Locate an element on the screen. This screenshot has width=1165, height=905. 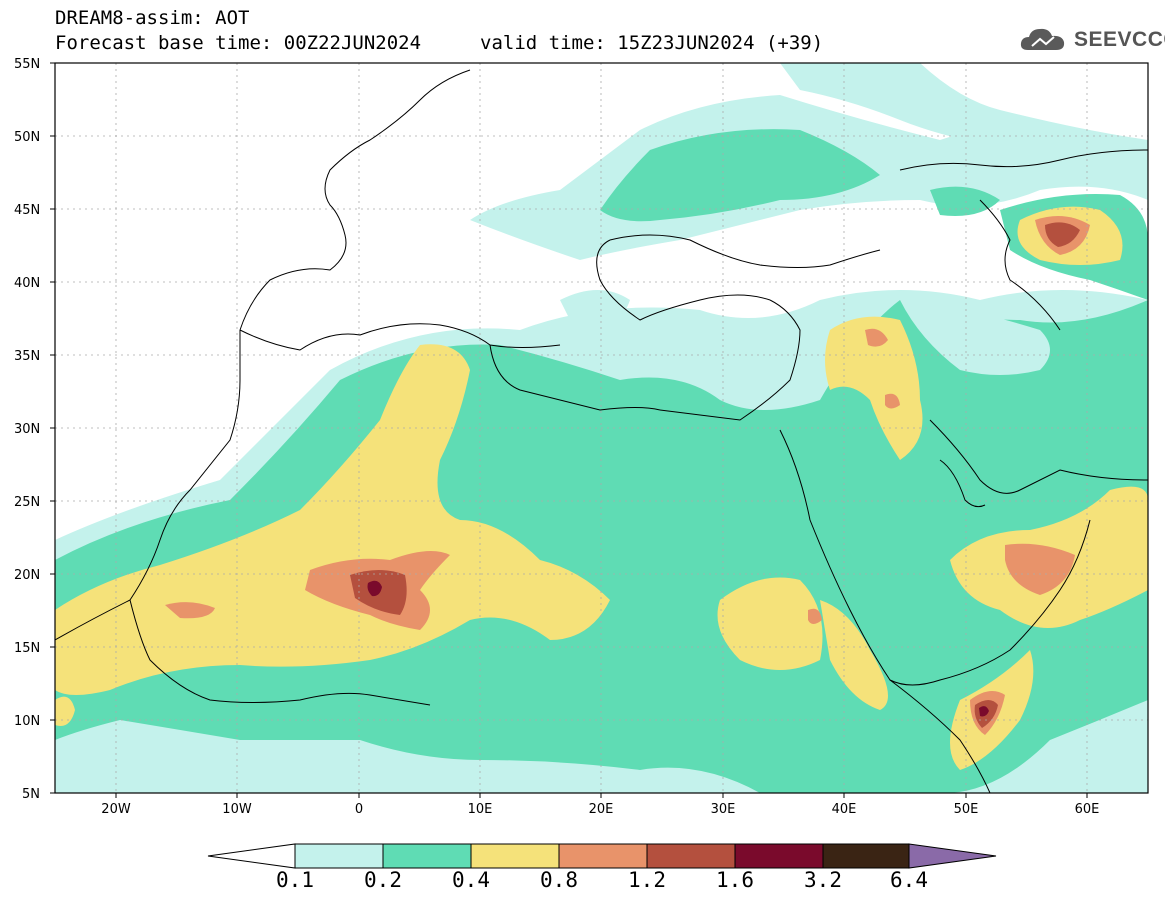
lon-label: 30E is located at coordinates (723, 809).